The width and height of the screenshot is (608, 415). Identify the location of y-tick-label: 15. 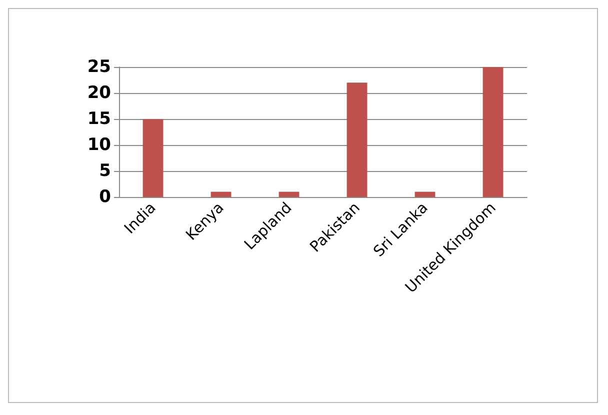
(99, 119).